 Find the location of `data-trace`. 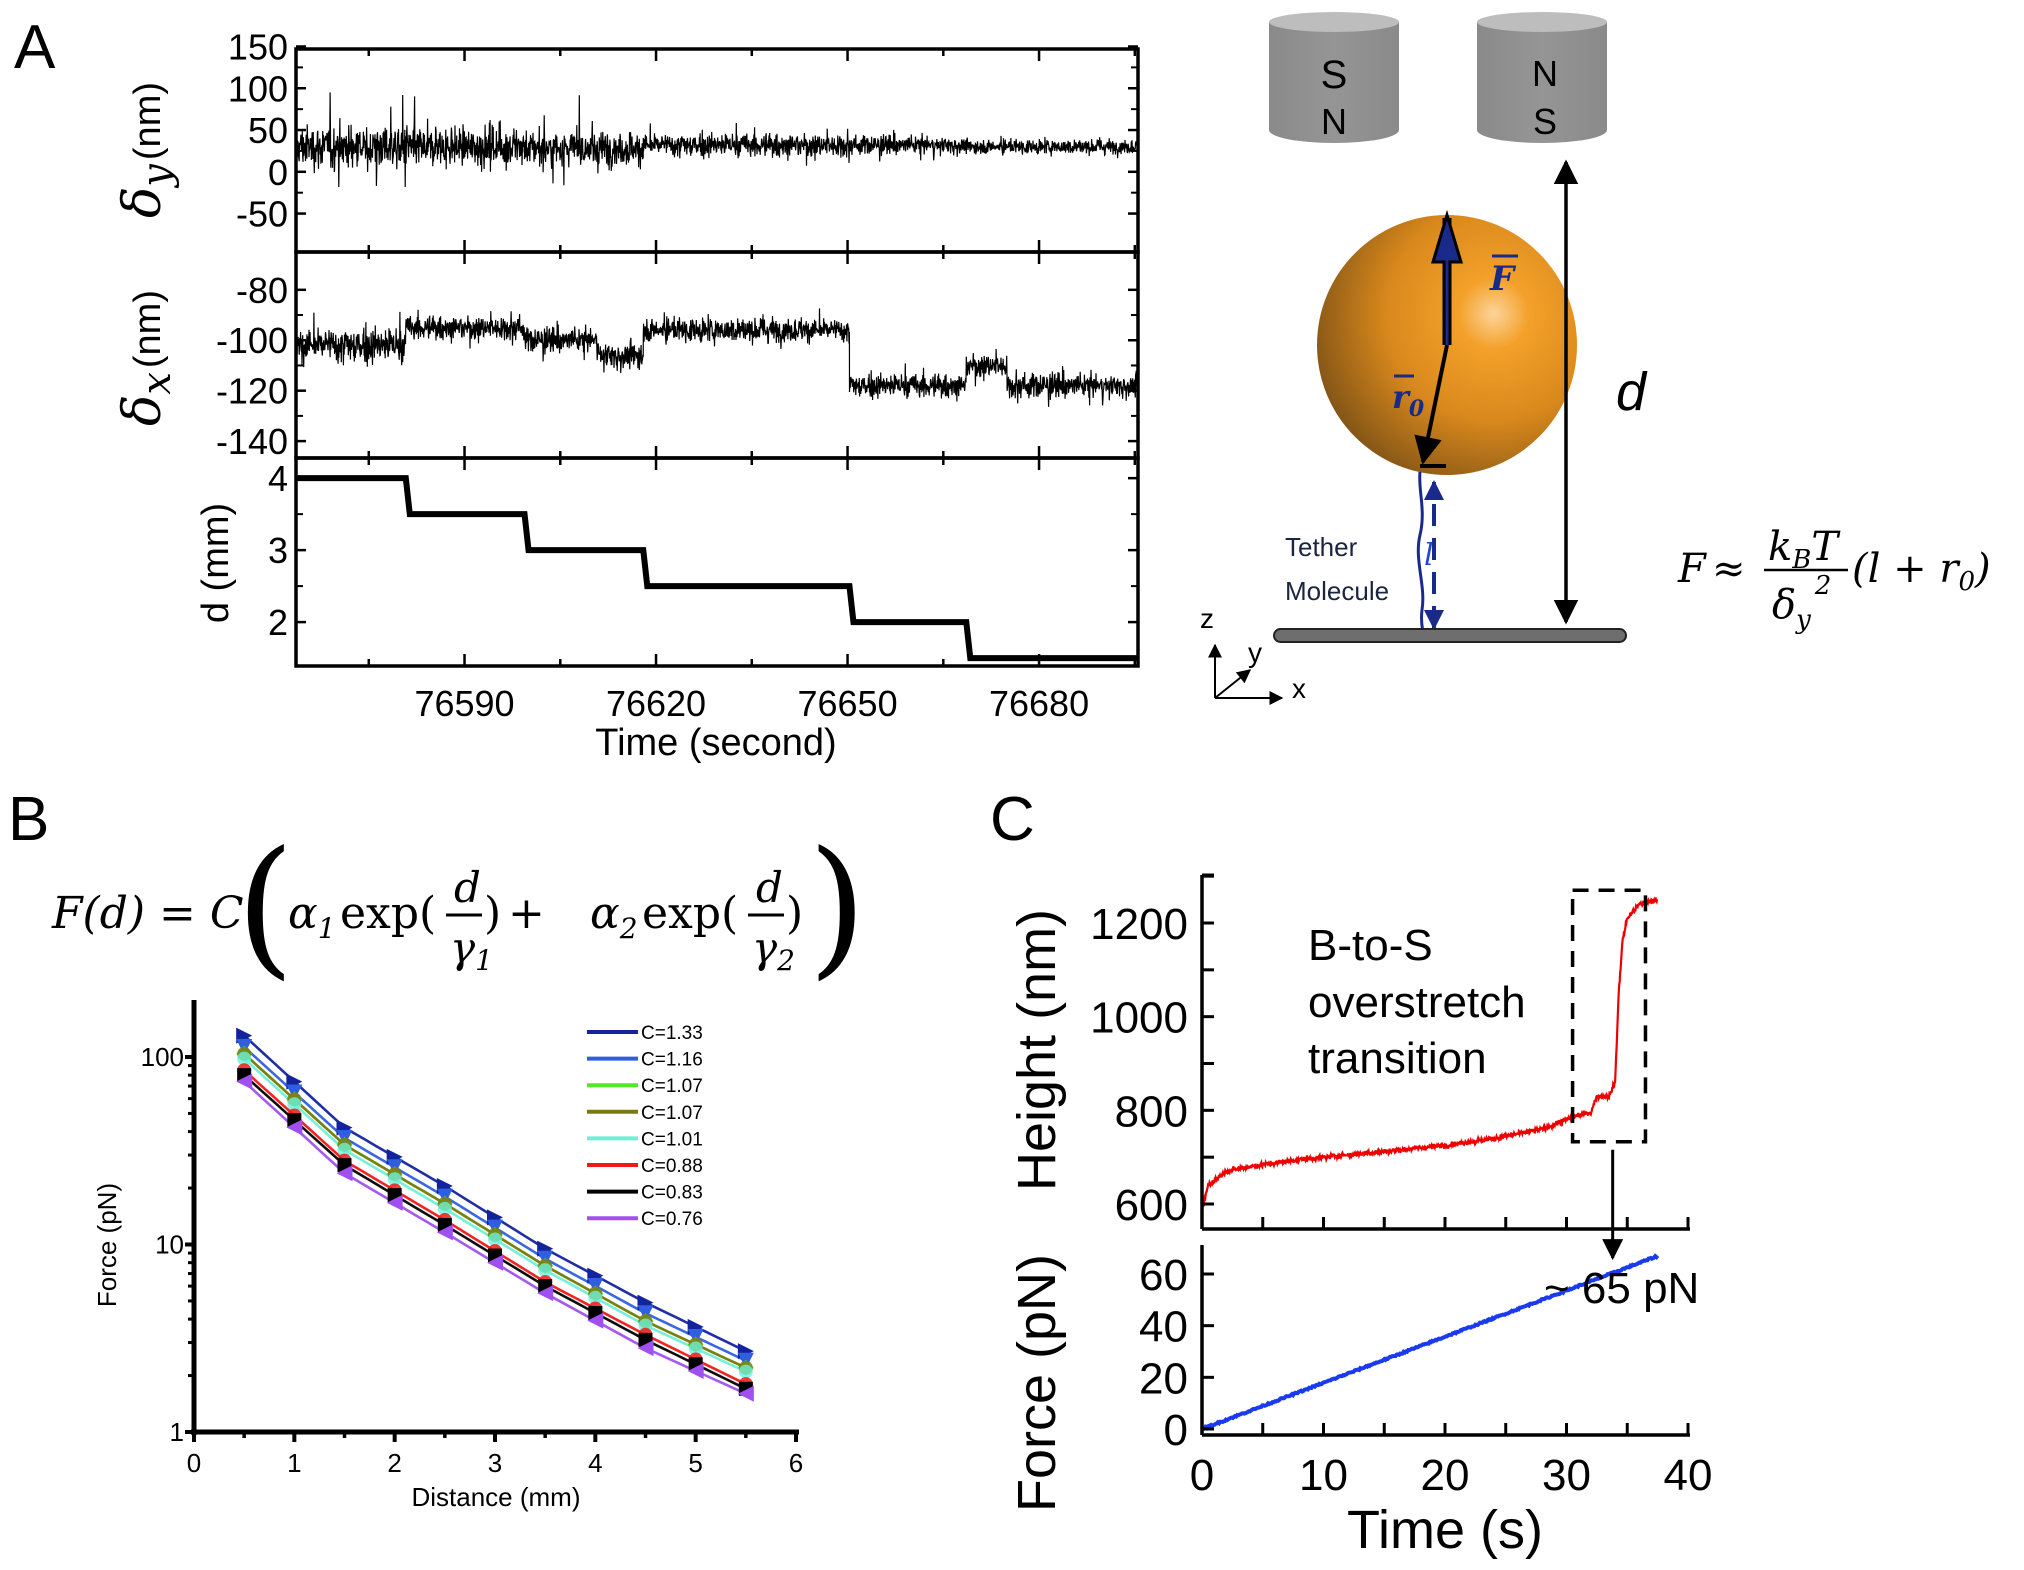

data-trace is located at coordinates (717, 140).